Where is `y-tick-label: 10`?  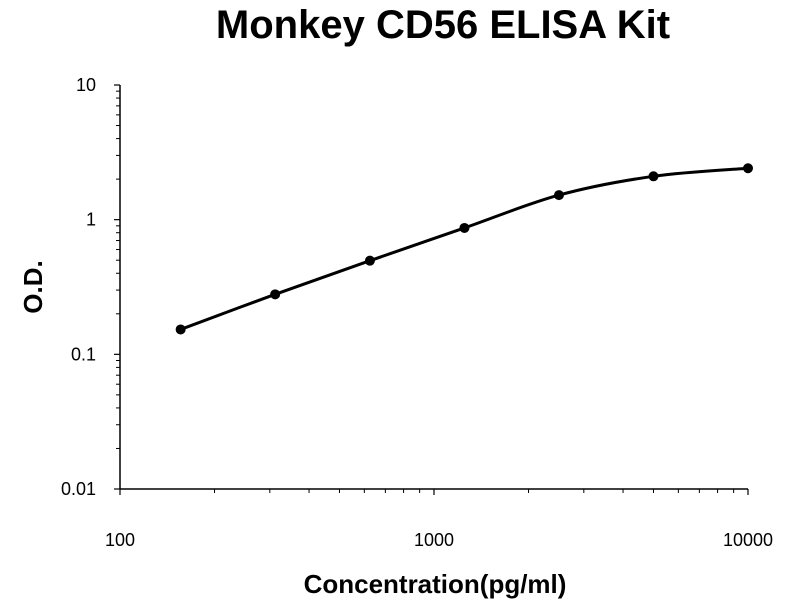 y-tick-label: 10 is located at coordinates (86, 85).